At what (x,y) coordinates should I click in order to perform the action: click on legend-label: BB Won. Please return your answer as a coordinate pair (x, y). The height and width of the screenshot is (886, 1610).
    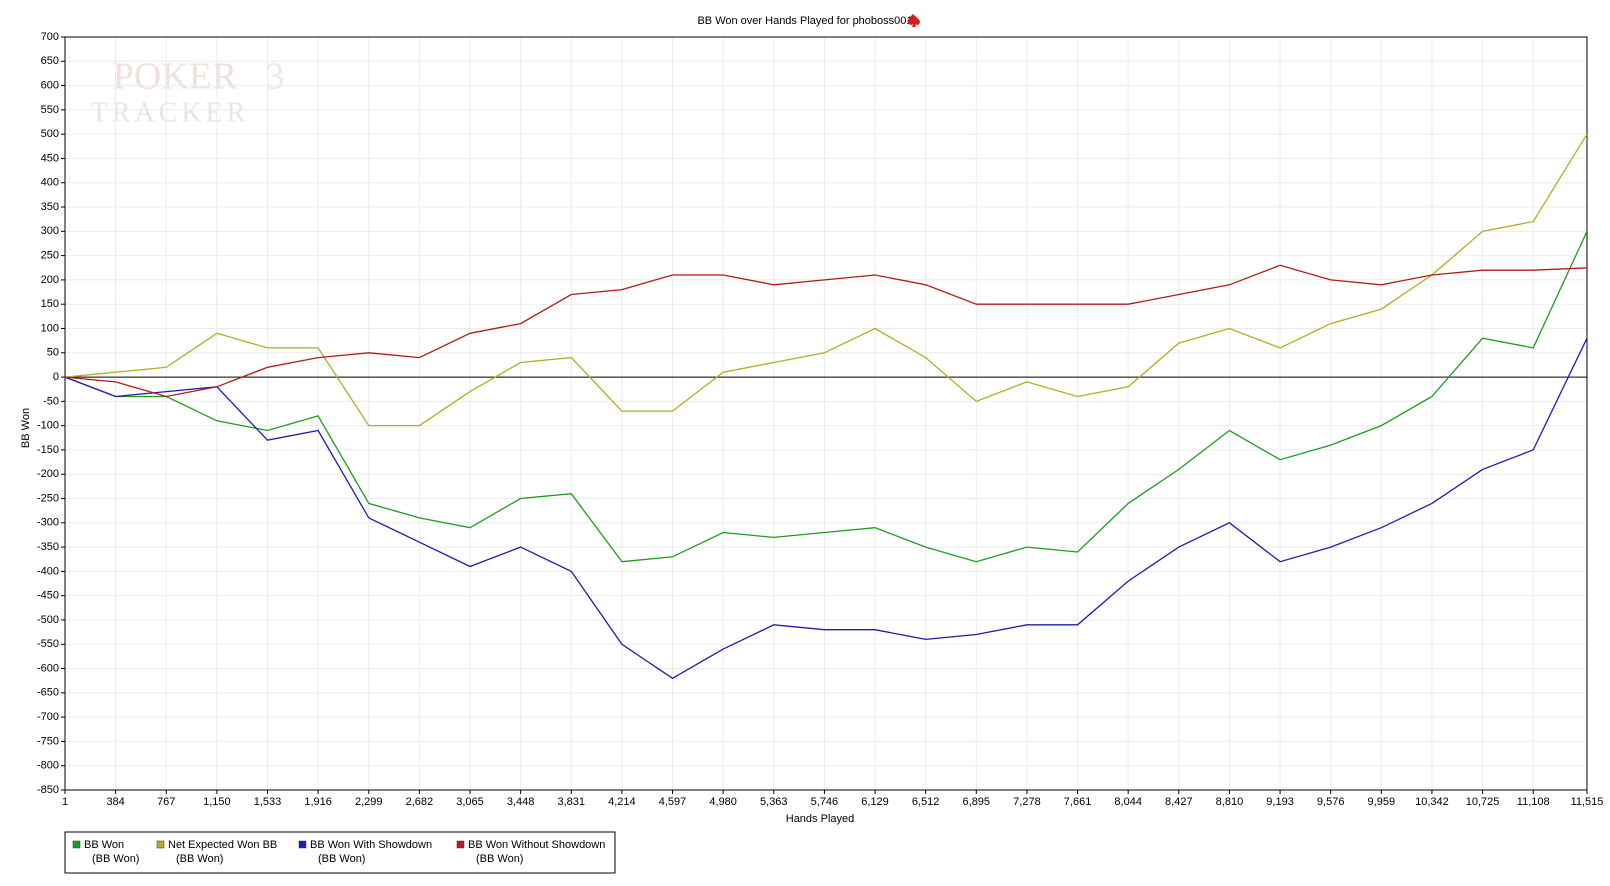
    Looking at the image, I should click on (104, 845).